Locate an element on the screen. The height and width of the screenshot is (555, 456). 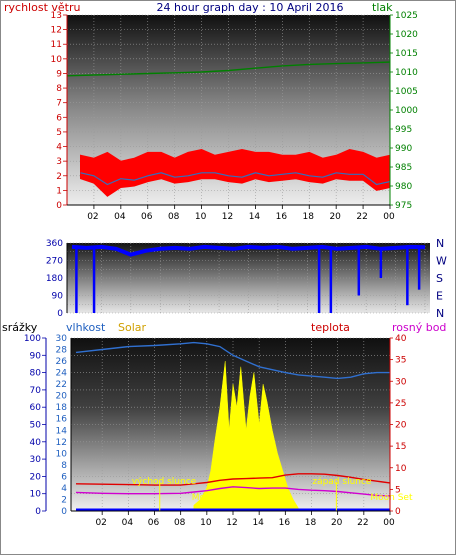
wind-x-tick-labels: 02 04 06 08 10 12 14 16 18 20 22 00 is located at coordinates (241, 213).